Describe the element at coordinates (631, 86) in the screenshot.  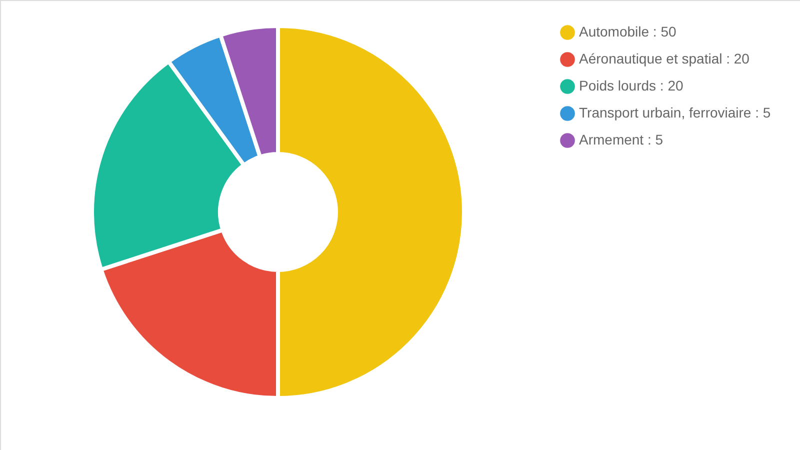
I see `legend-label: Poids lourds : 20` at that location.